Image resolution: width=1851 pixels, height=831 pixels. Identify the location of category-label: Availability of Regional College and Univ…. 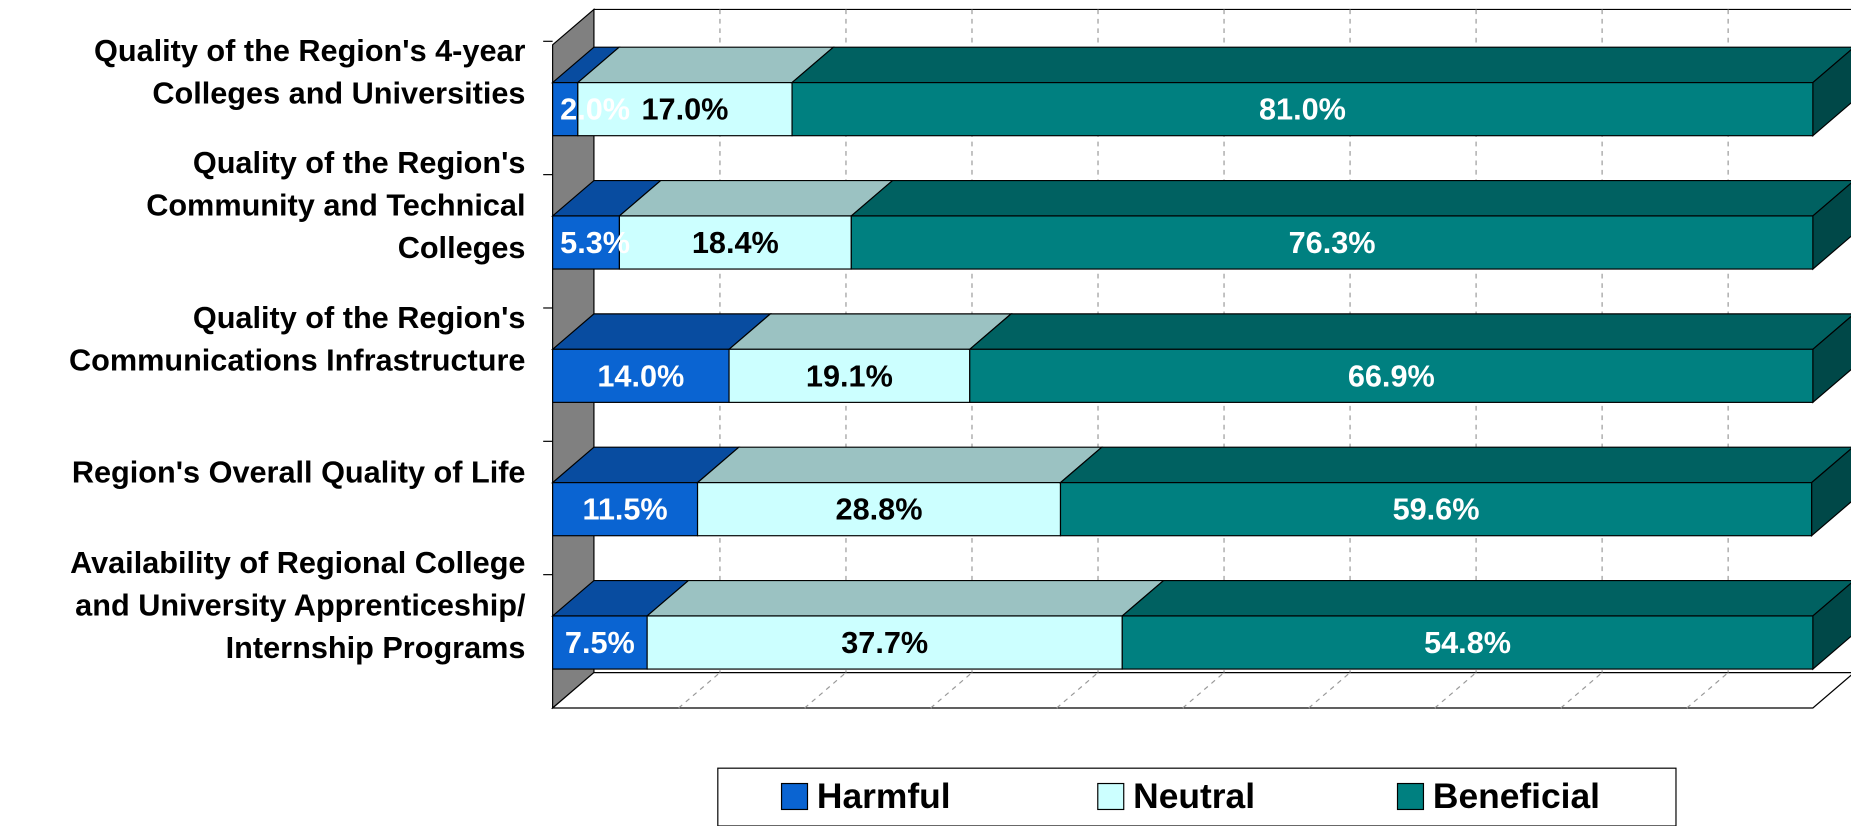
(298, 605).